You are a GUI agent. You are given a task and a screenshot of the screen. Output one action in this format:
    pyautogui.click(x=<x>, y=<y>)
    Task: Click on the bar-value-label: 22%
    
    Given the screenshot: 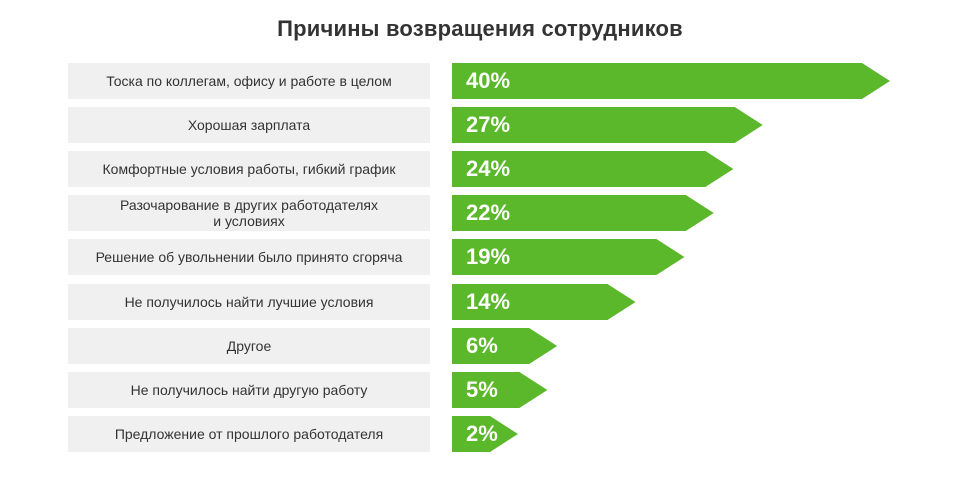 What is the action you would take?
    pyautogui.click(x=488, y=213)
    